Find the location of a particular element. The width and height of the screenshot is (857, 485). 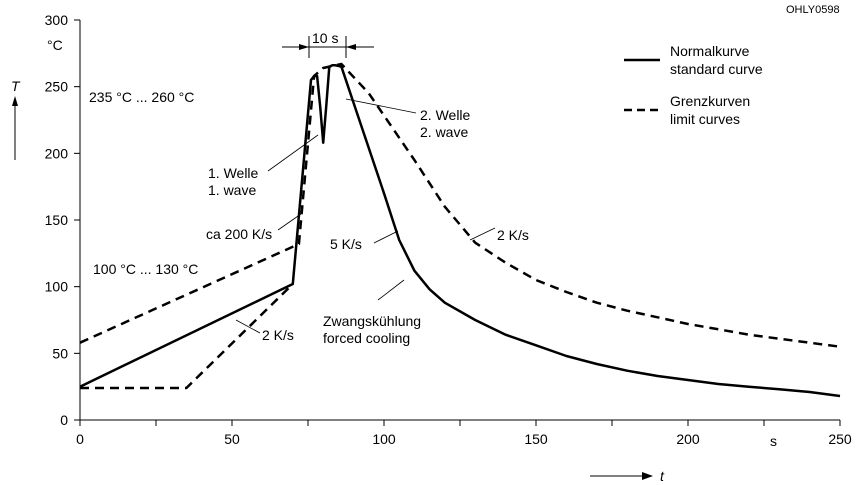

x-unit-label: s is located at coordinates (773, 441).